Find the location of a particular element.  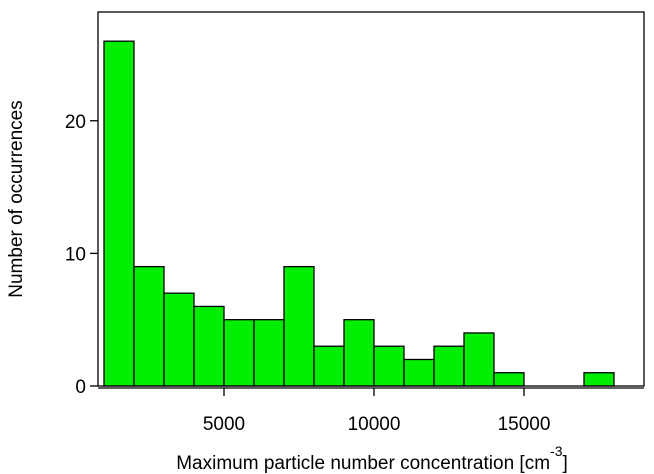

y-tick-label: 0 is located at coordinates (80, 387).